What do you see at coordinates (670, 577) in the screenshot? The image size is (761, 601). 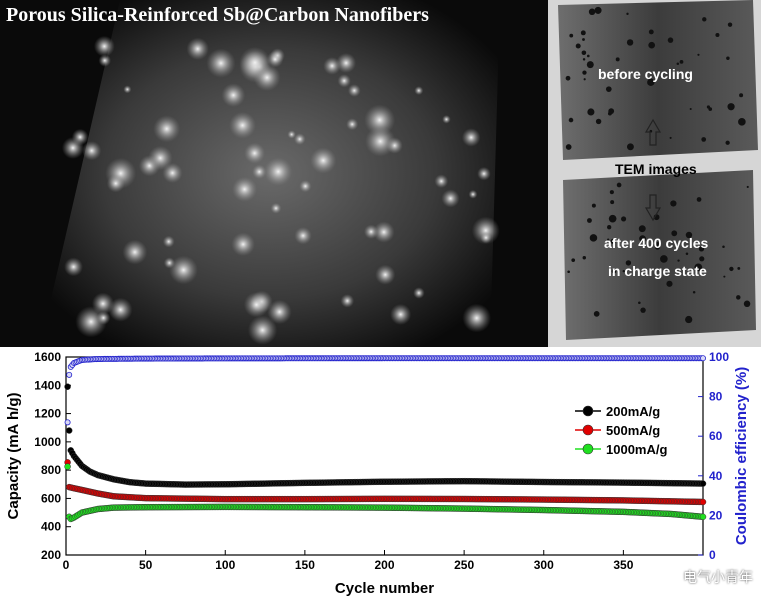 I see `wechat-icon` at bounding box center [670, 577].